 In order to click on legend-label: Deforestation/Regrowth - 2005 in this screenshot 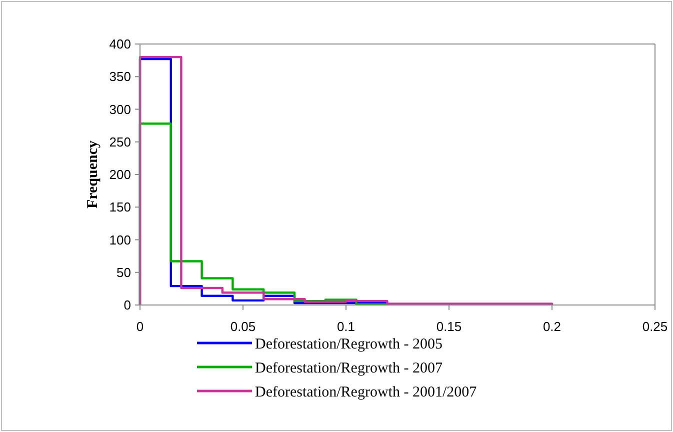, I will do `click(348, 344)`.